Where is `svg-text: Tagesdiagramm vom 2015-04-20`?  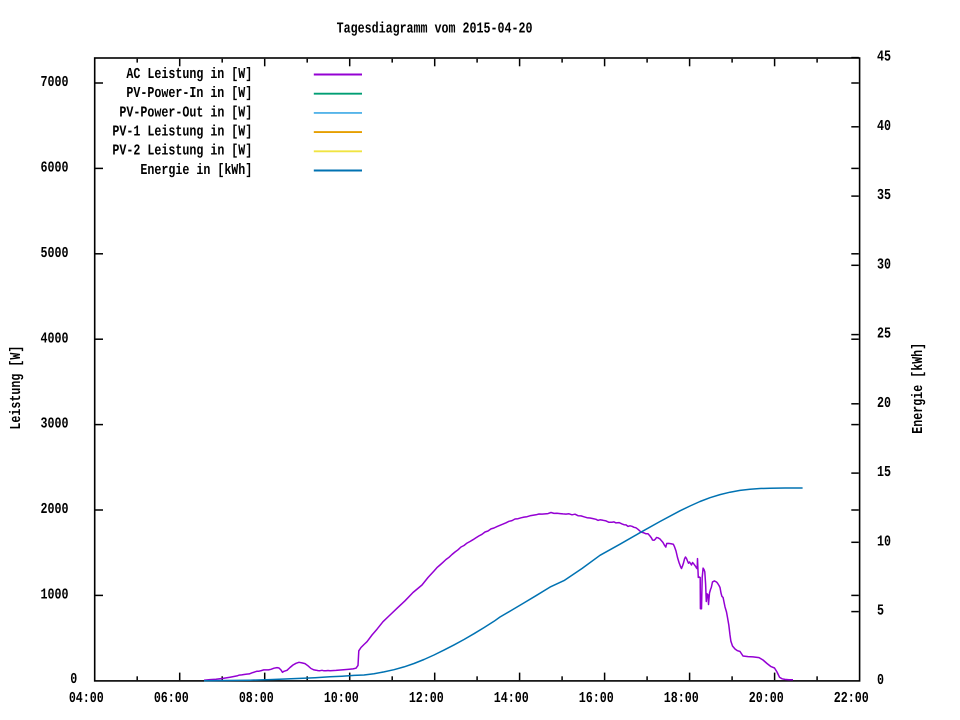
svg-text: Tagesdiagramm vom 2015-04-20 is located at coordinates (435, 28).